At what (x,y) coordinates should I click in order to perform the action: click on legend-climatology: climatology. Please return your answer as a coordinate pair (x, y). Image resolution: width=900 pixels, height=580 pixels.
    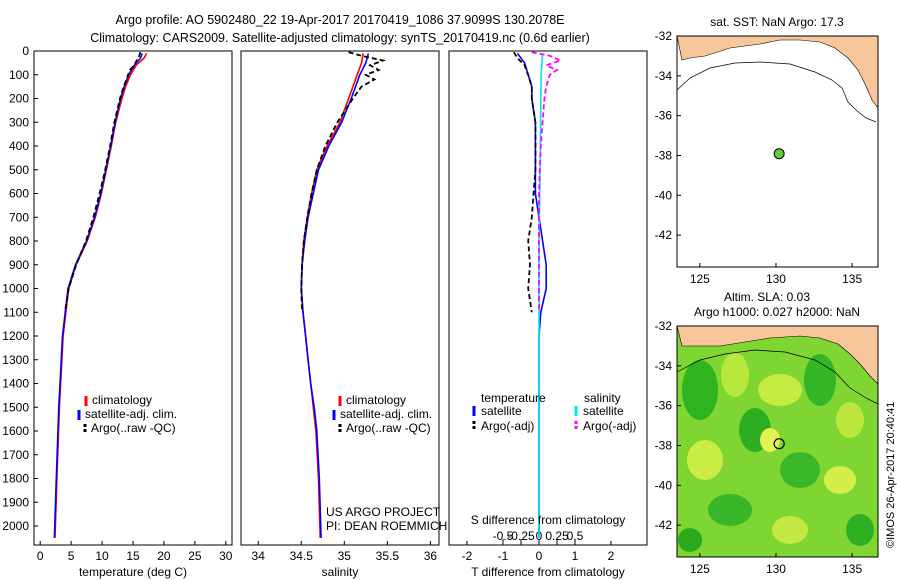
    Looking at the image, I should click on (122, 400).